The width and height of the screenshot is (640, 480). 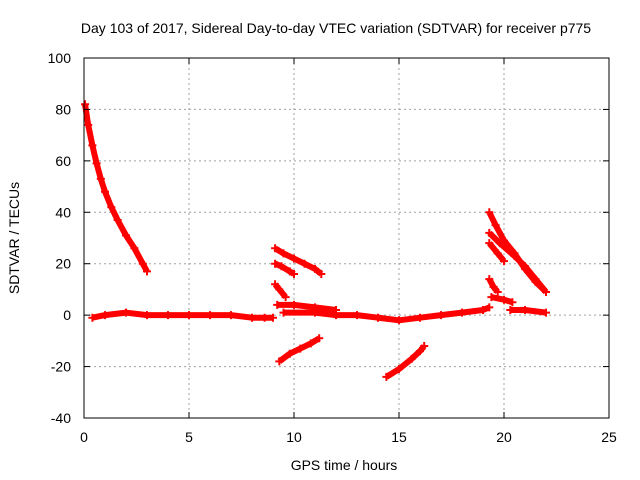 I want to click on x-tick-labels: 0 5 10 15 20 25, so click(x=348, y=437).